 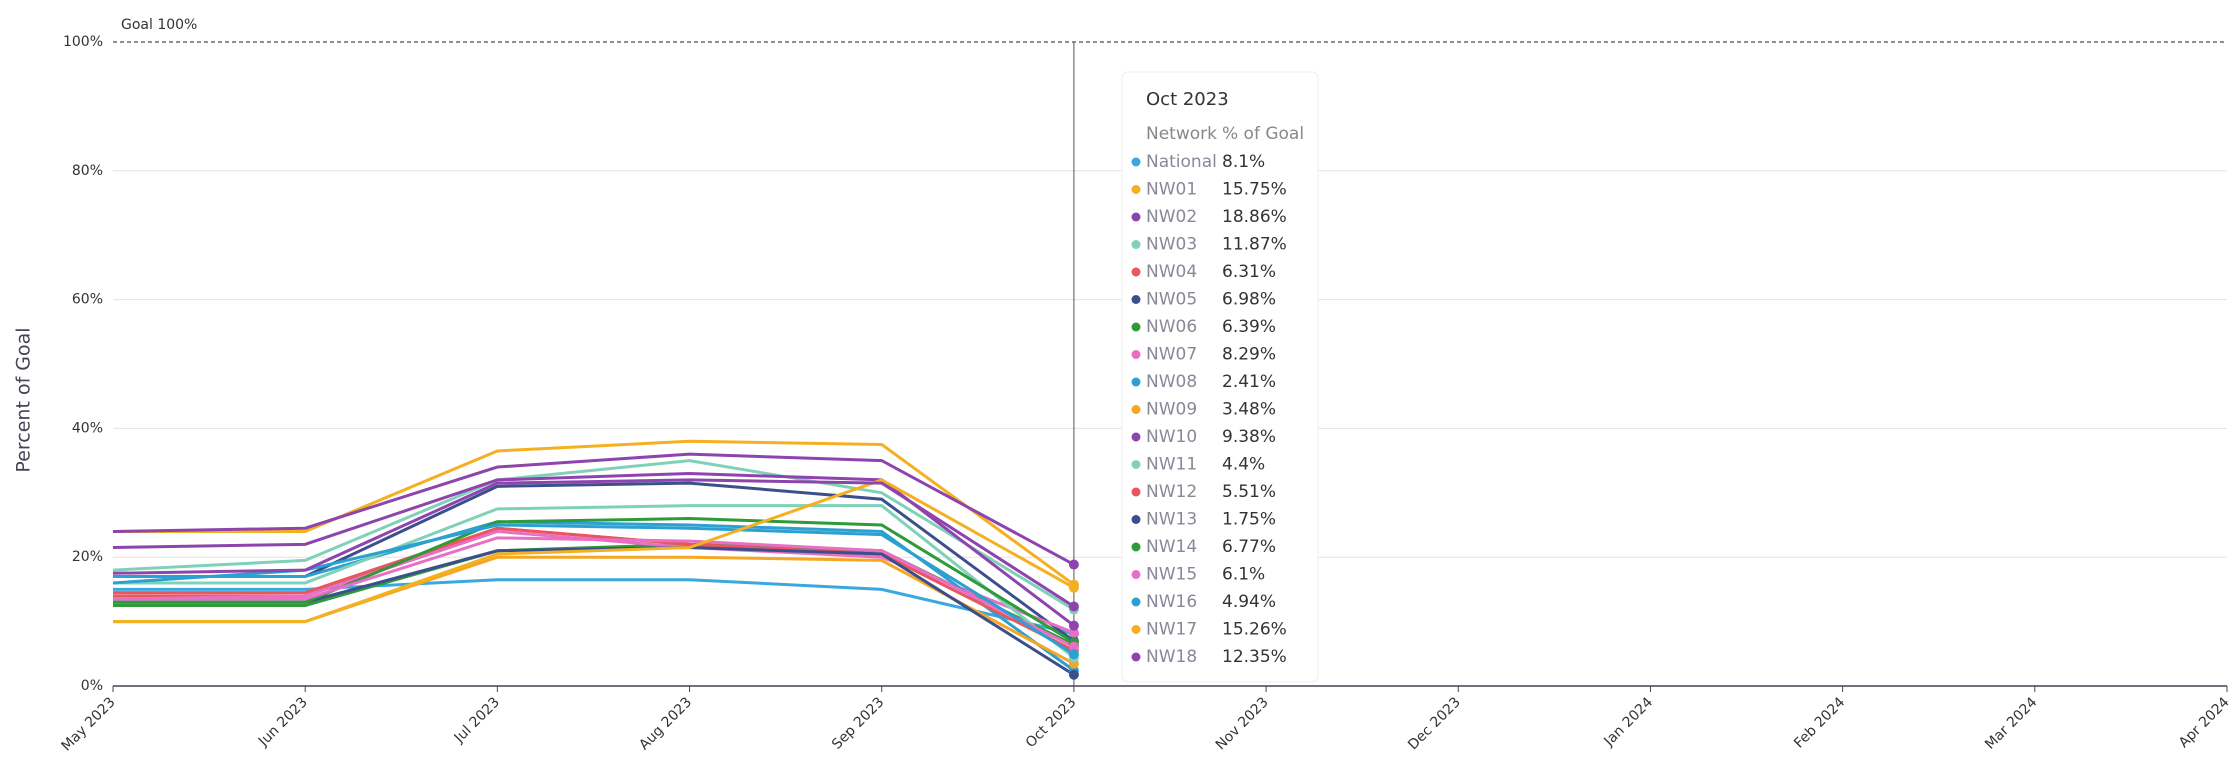 What do you see at coordinates (477, 720) in the screenshot?
I see `x-tick-label: Jul 2023` at bounding box center [477, 720].